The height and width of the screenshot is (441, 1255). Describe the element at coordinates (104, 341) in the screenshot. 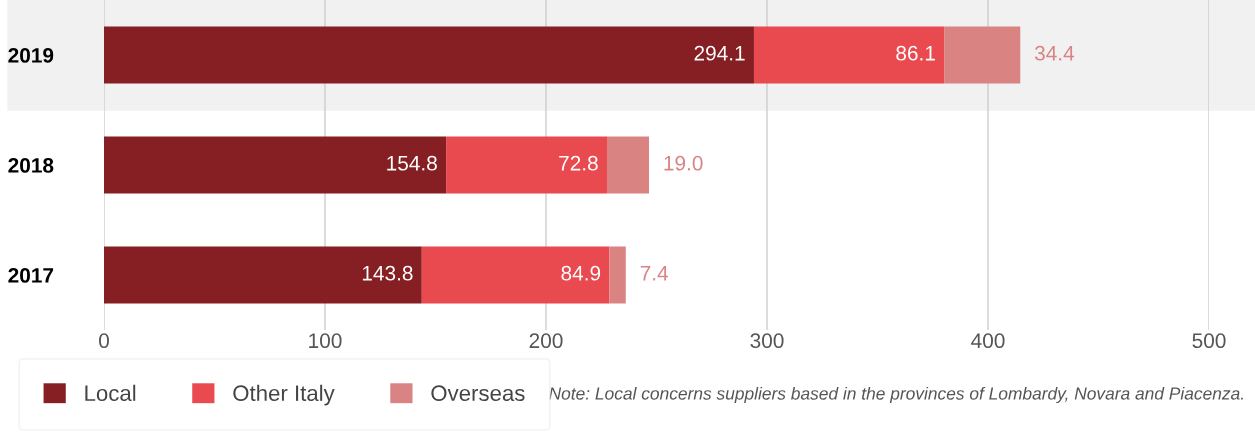

I see `x-tick-label: 0` at that location.